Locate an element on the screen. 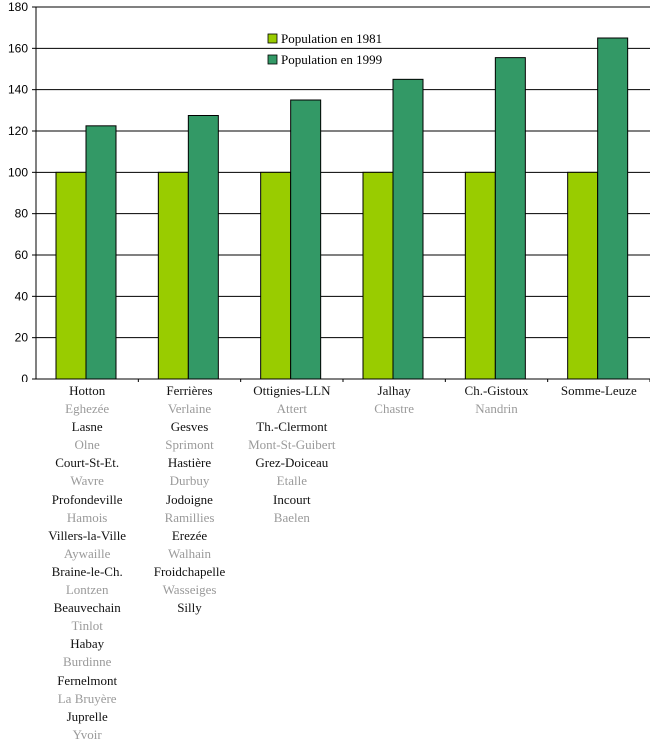  commune-label: Sprimont is located at coordinates (189, 445).